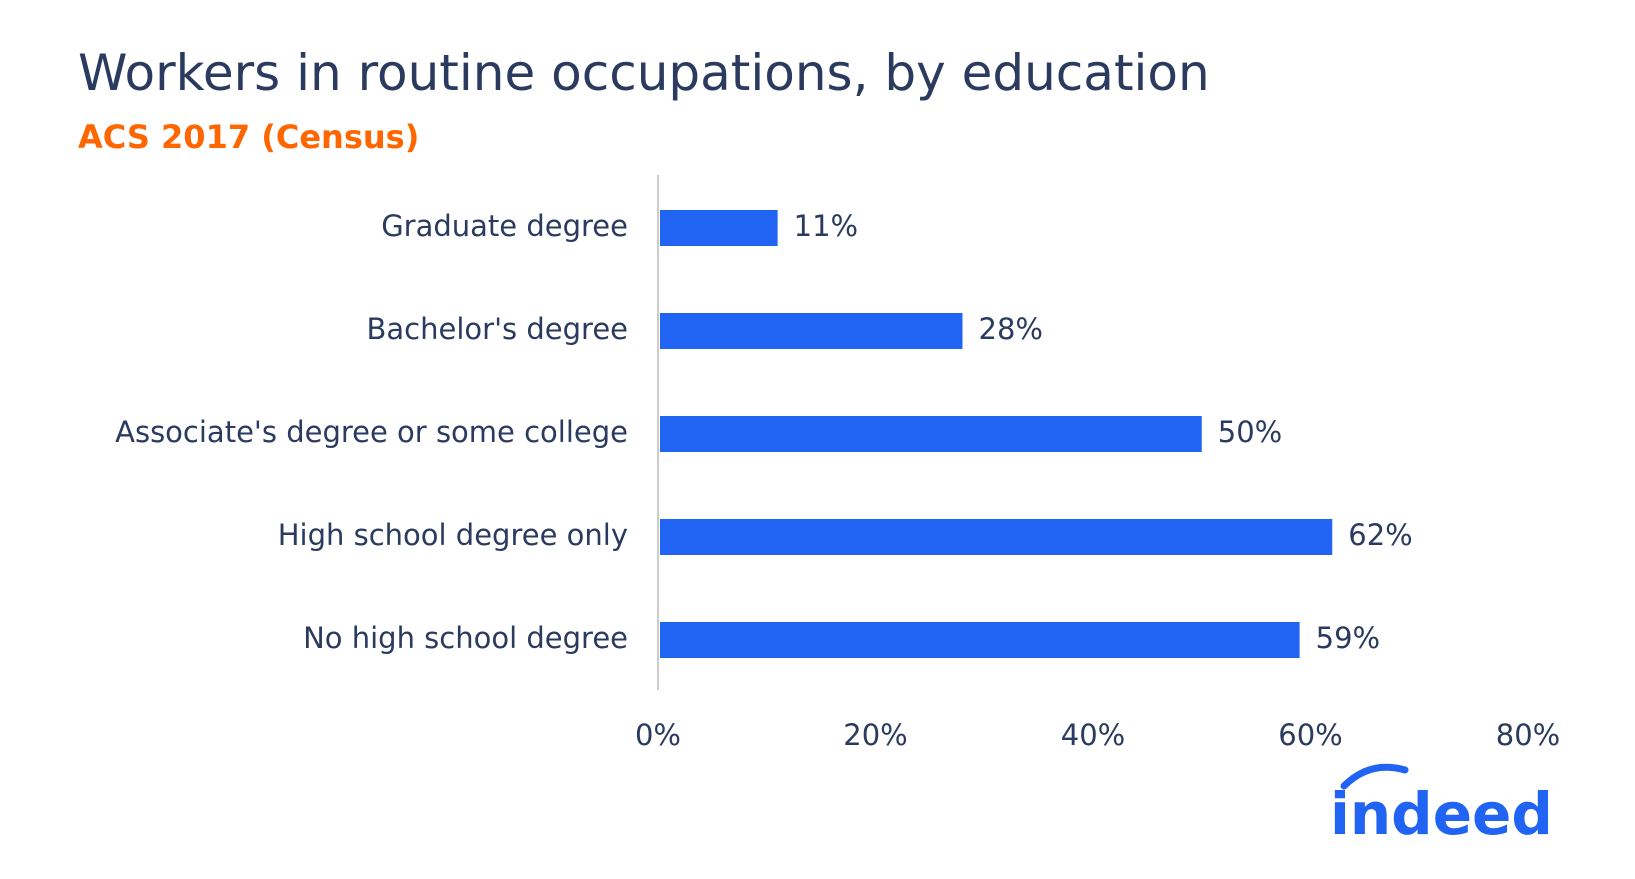  Describe the element at coordinates (1310, 735) in the screenshot. I see `x-tick-label: 60%` at that location.